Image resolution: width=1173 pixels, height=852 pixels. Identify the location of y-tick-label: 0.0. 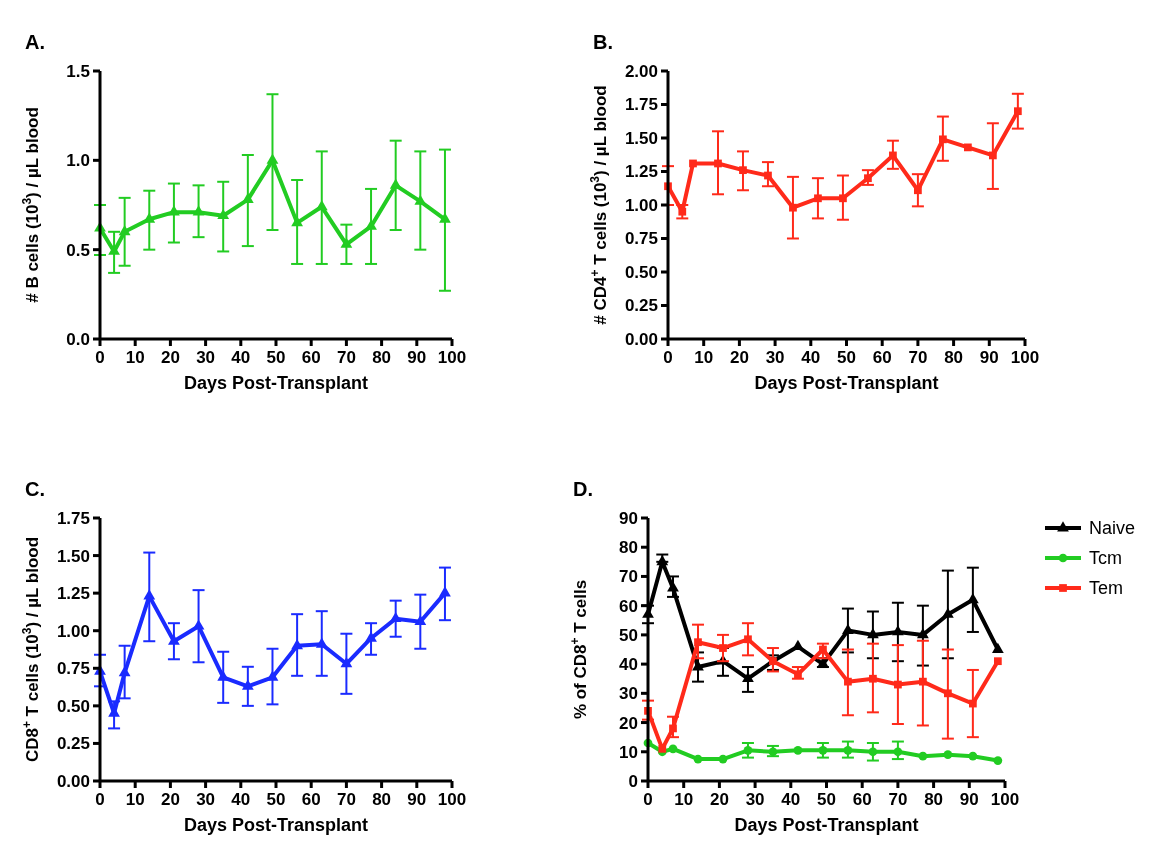
(78, 339).